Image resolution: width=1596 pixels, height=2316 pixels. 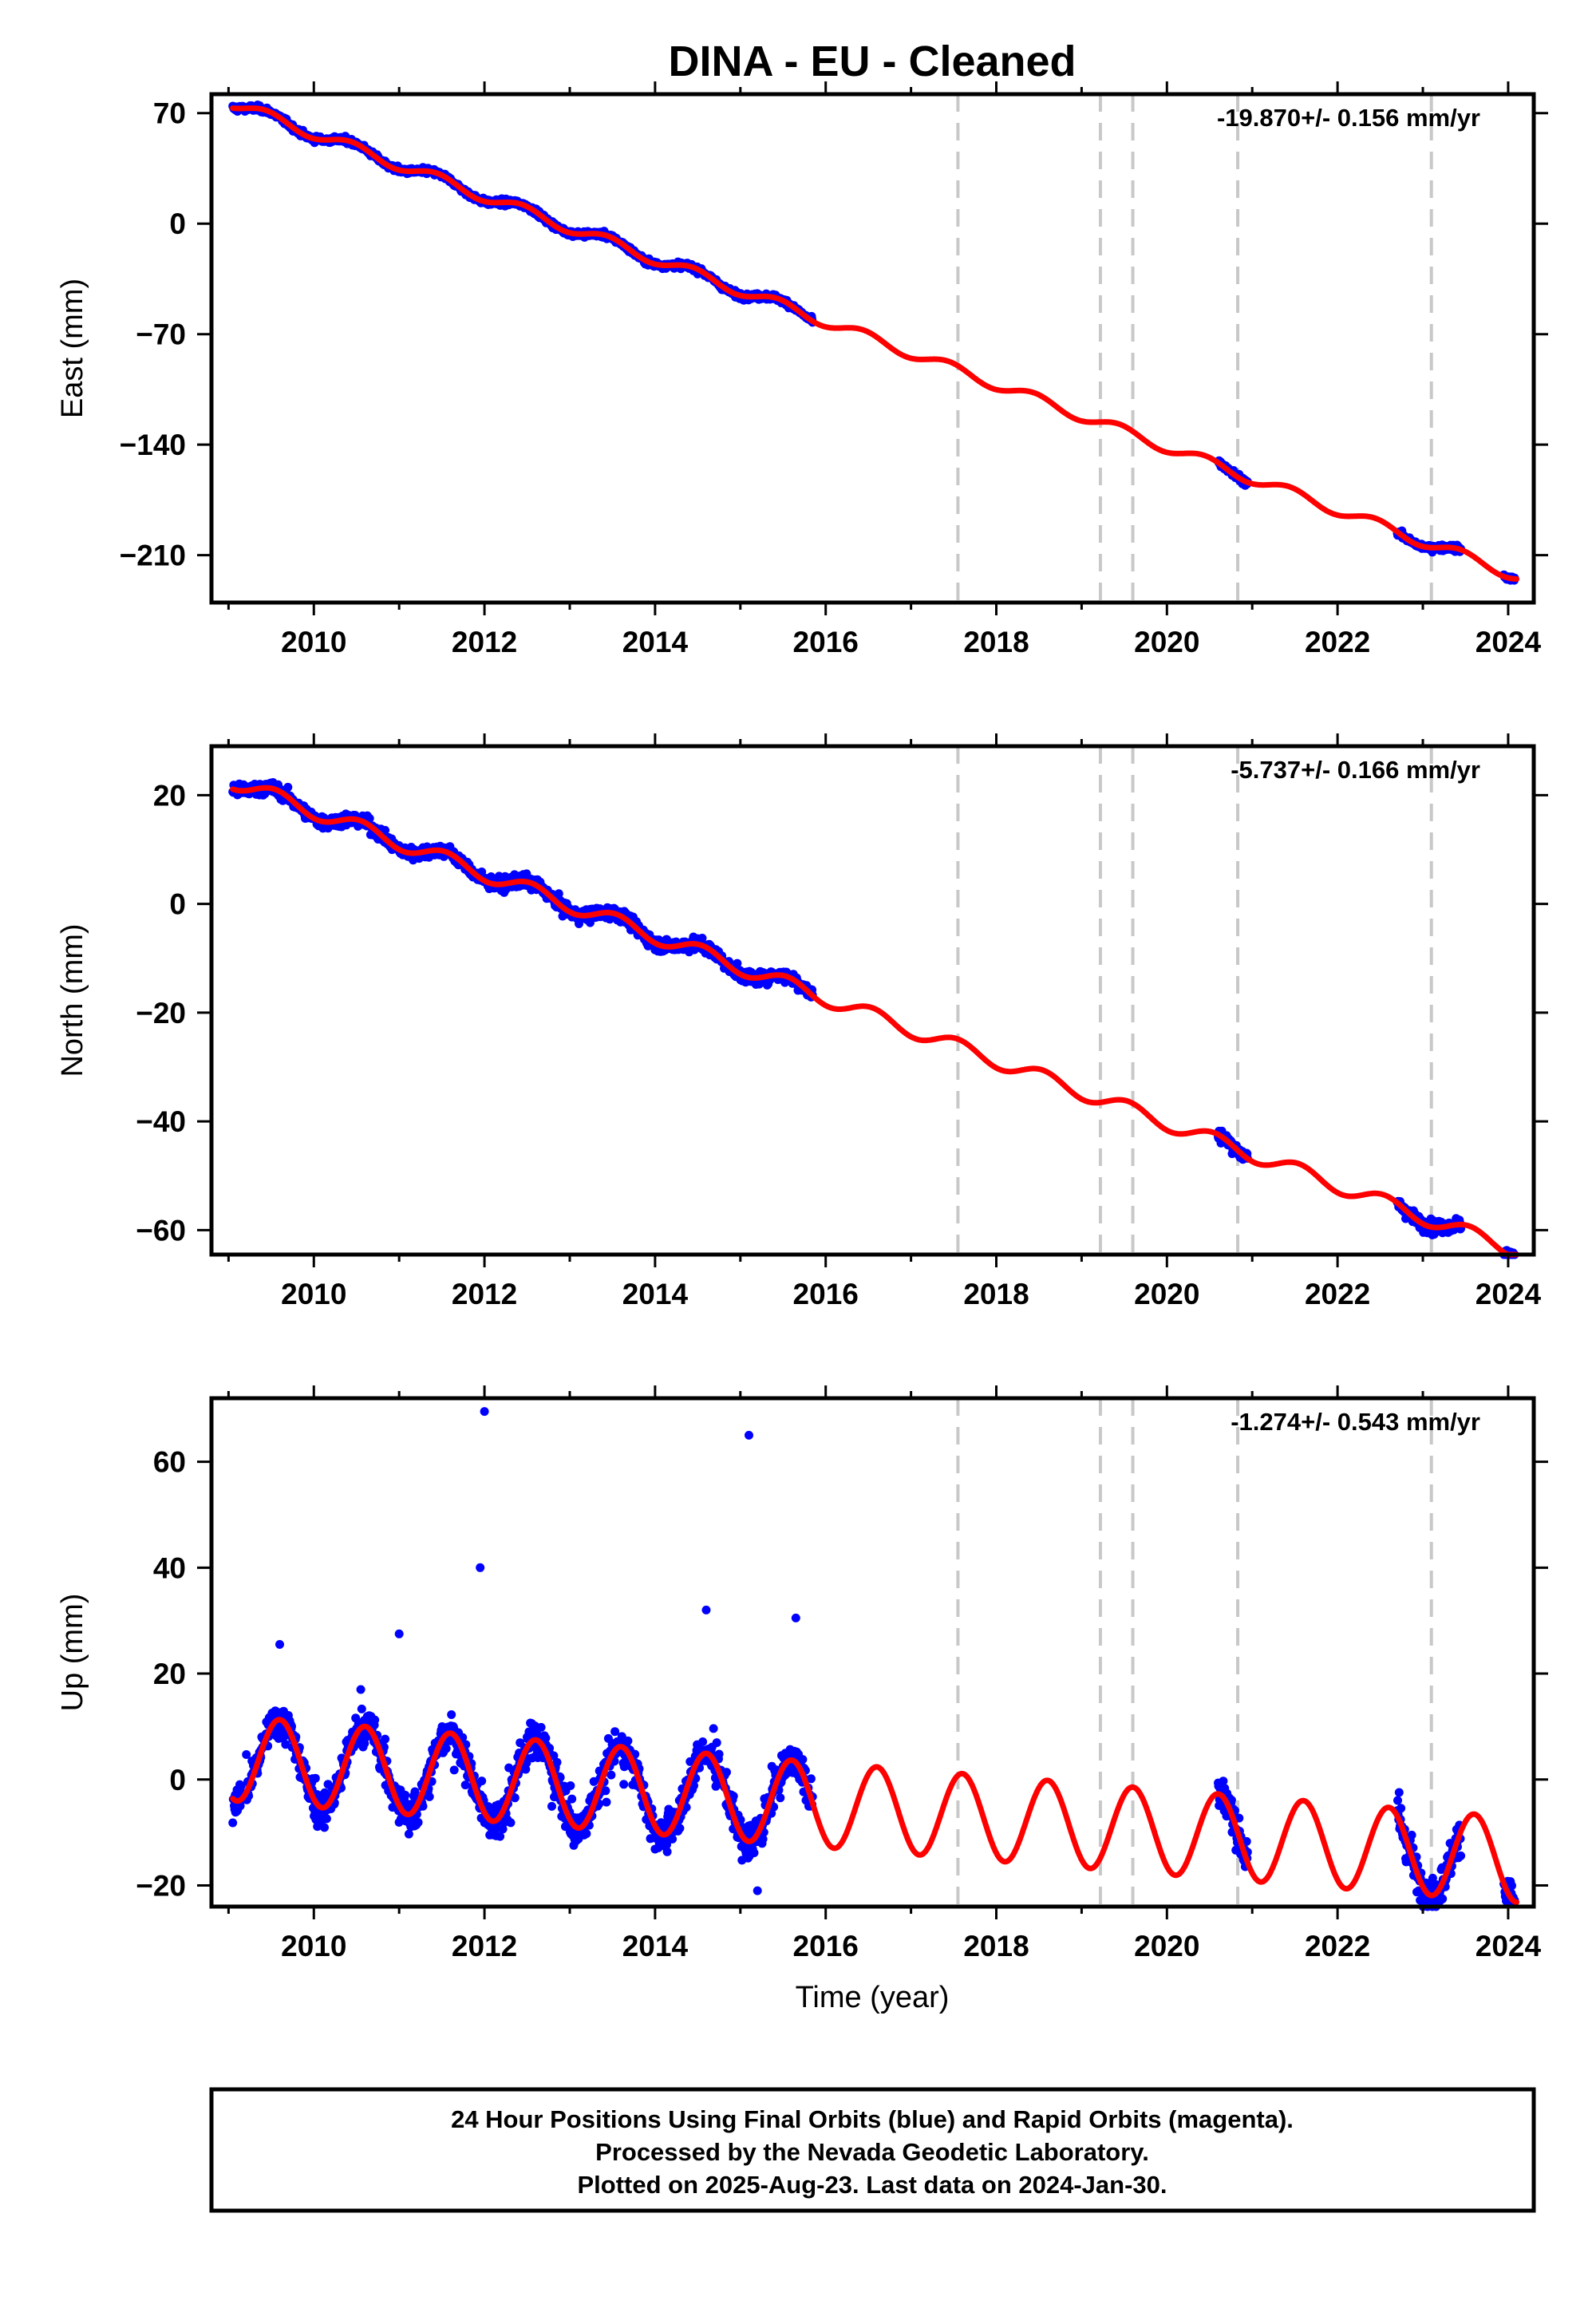 I want to click on x-axis-label: Time (year), so click(x=873, y=1997).